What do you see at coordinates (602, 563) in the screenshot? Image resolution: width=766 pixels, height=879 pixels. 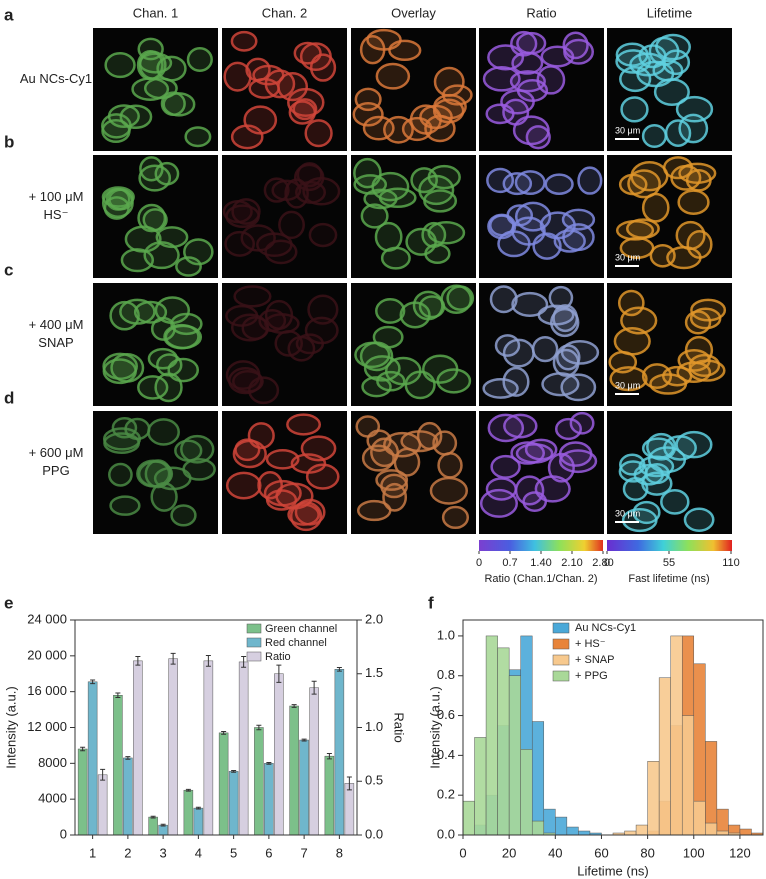 I see `colorbar-tick-label: 2.80` at bounding box center [602, 563].